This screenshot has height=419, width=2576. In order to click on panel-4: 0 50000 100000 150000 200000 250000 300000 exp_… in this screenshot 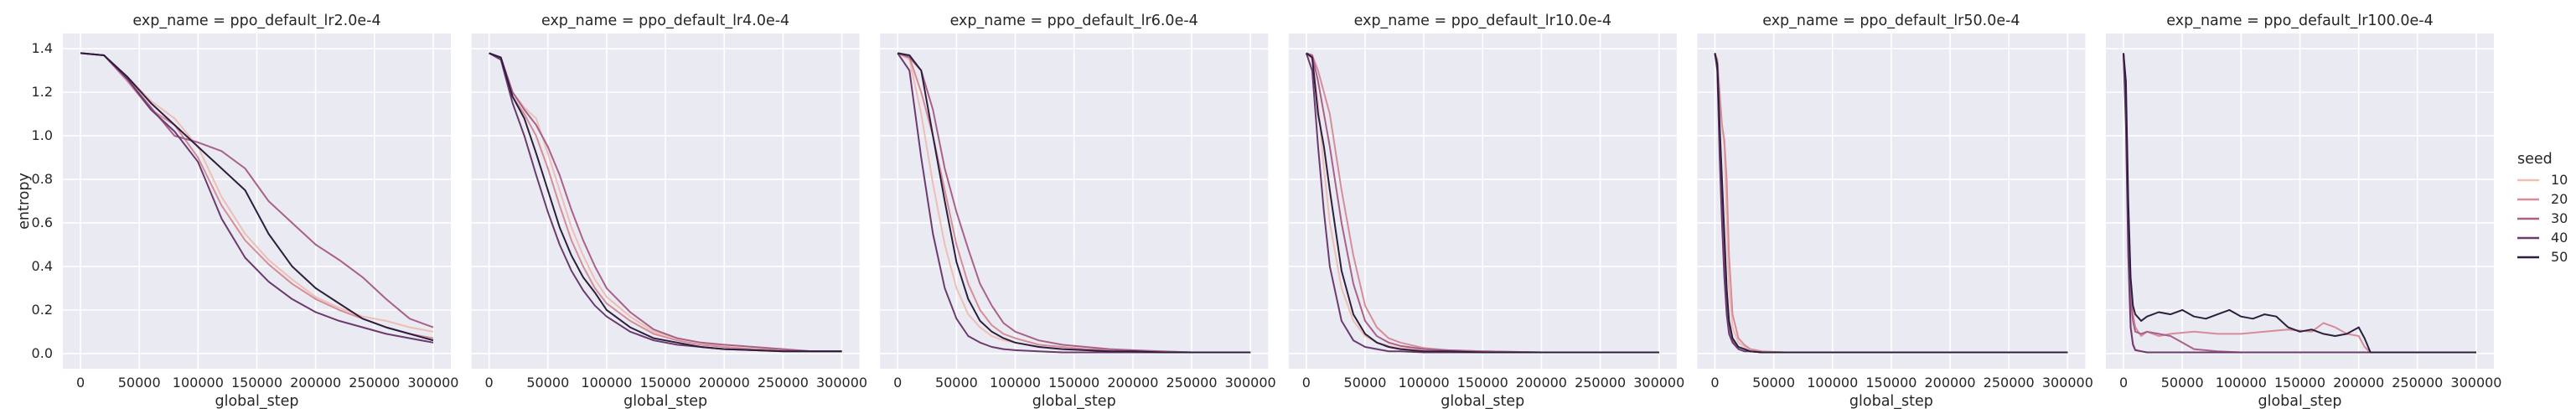, I will do `click(1486, 211)`.